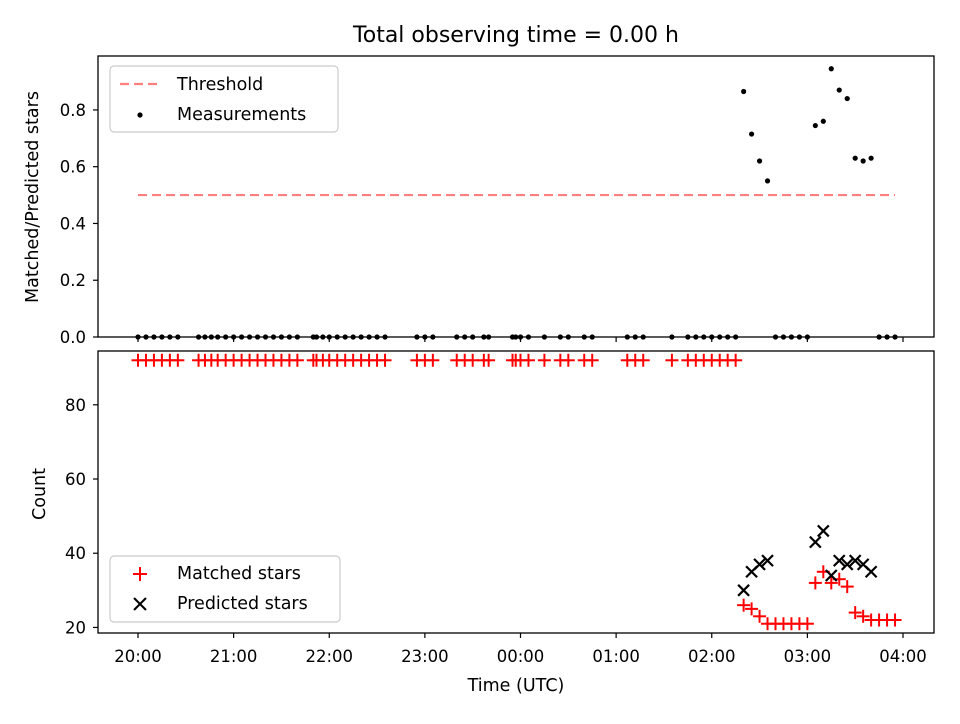  Describe the element at coordinates (40, 494) in the screenshot. I see `bottom-y-axis-label: Count` at that location.